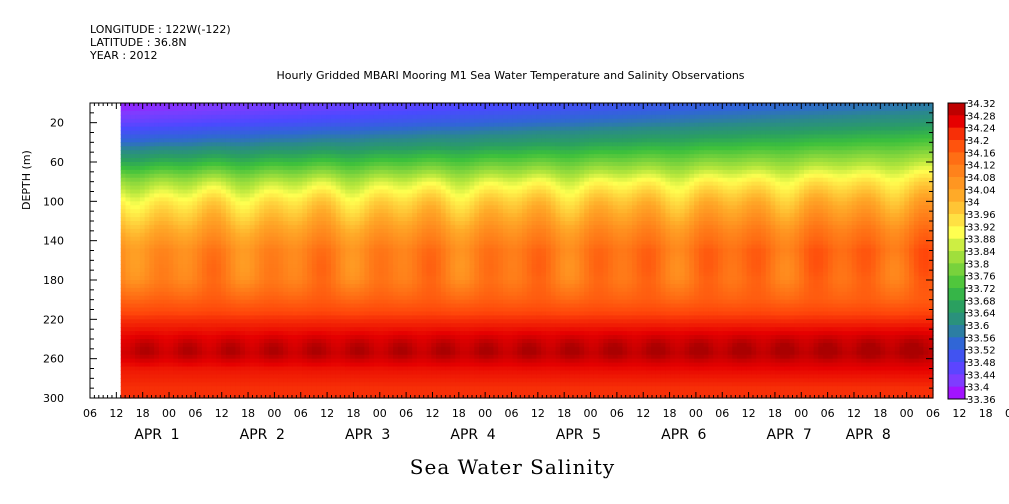 This screenshot has height=504, width=1009. What do you see at coordinates (981, 301) in the screenshot?
I see `colorbar-label: 33.68` at bounding box center [981, 301].